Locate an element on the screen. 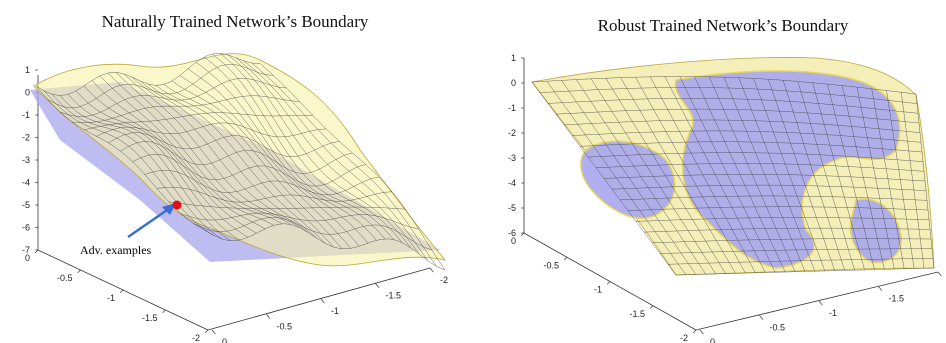 The image size is (946, 343). adv-example-marker is located at coordinates (177, 205).